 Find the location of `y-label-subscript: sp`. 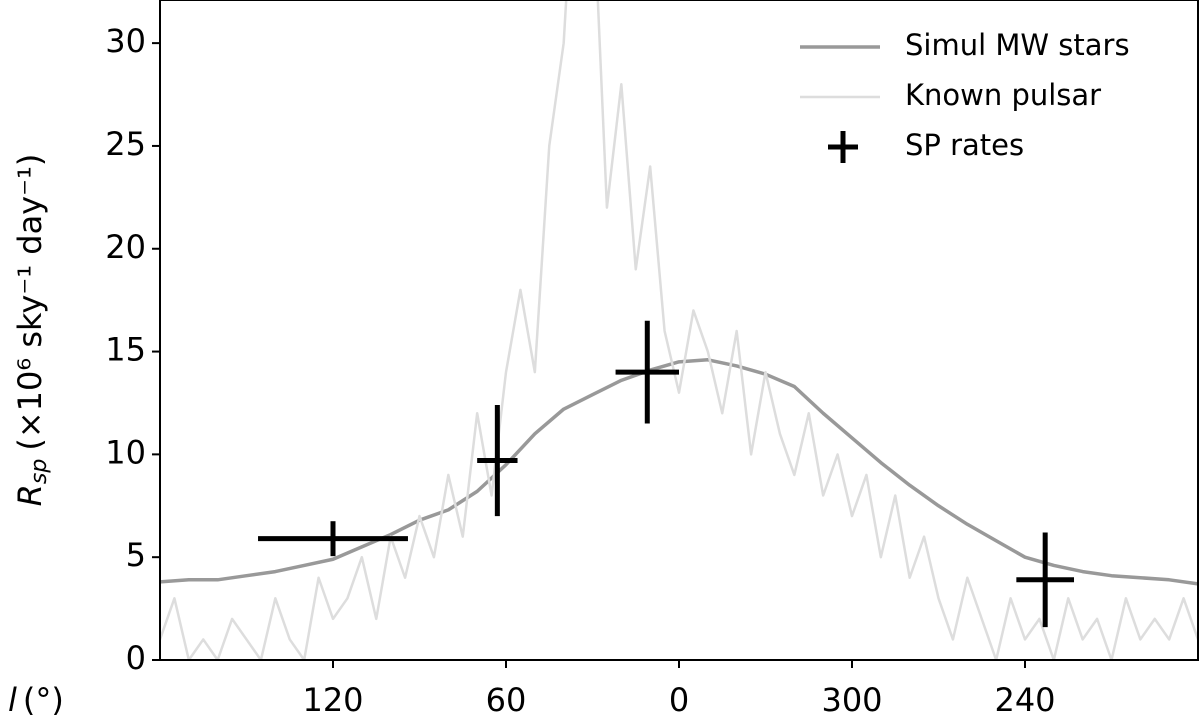

y-label-subscript: sp is located at coordinates (39, 471).